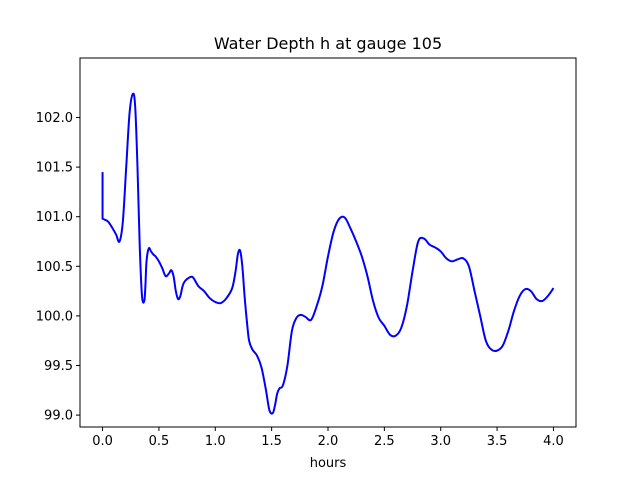  What do you see at coordinates (497, 441) in the screenshot?
I see `x-tick-label: 3.5` at bounding box center [497, 441].